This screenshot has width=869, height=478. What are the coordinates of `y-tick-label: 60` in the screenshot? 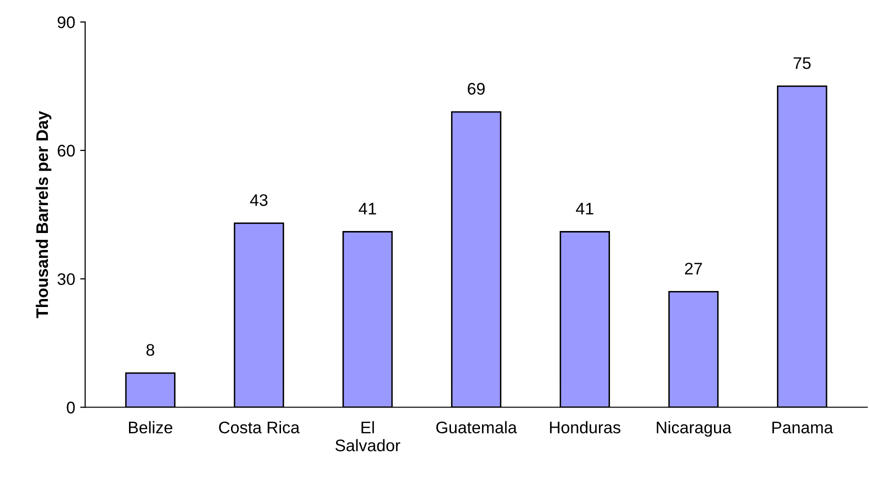 It's located at (66, 150).